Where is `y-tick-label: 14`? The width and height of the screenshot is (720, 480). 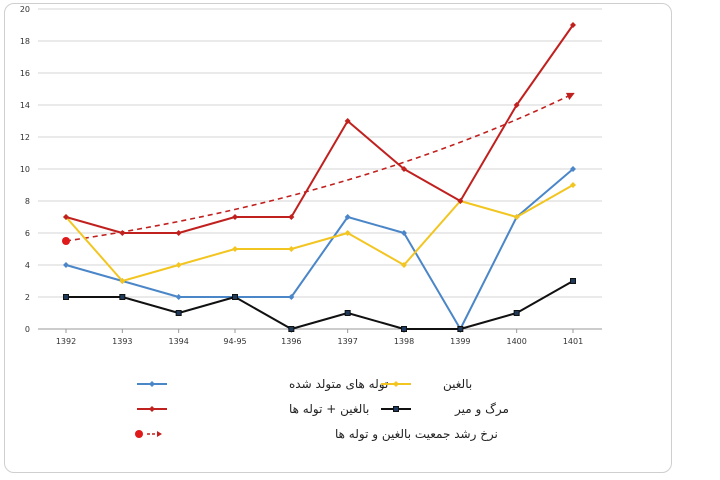
y-tick-label: 14 is located at coordinates (25, 105).